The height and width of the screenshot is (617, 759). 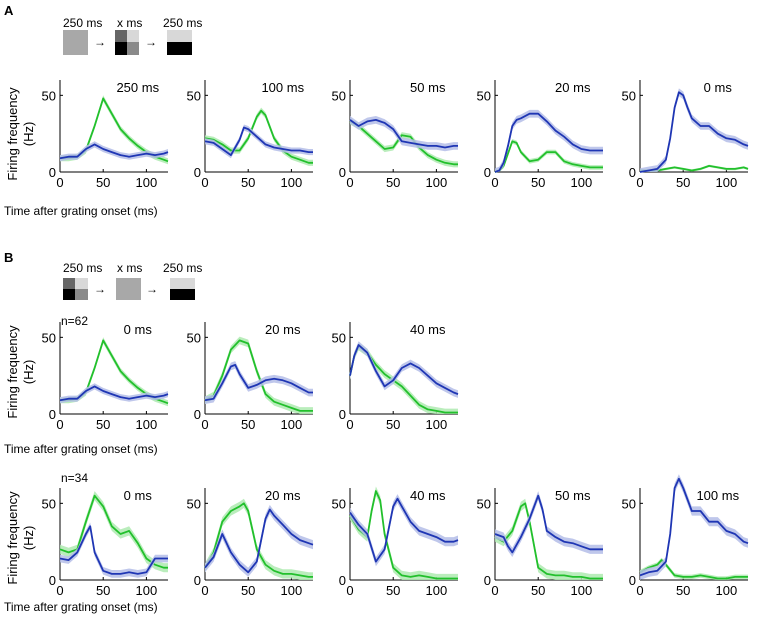 What do you see at coordinates (8, 257) in the screenshot?
I see `panel-label-b: B` at bounding box center [8, 257].